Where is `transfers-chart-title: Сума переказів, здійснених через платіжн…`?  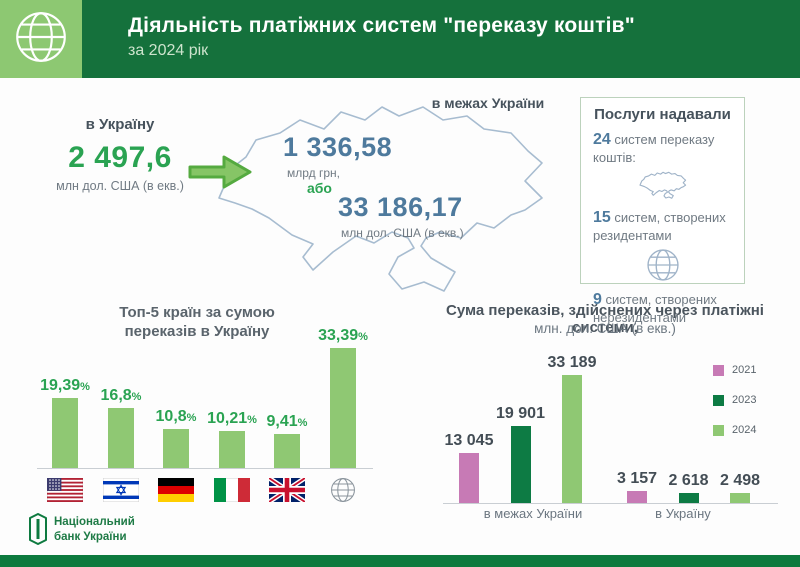
transfers-chart-title: Сума переказів, здійснених через платіжн… is located at coordinates (605, 319).